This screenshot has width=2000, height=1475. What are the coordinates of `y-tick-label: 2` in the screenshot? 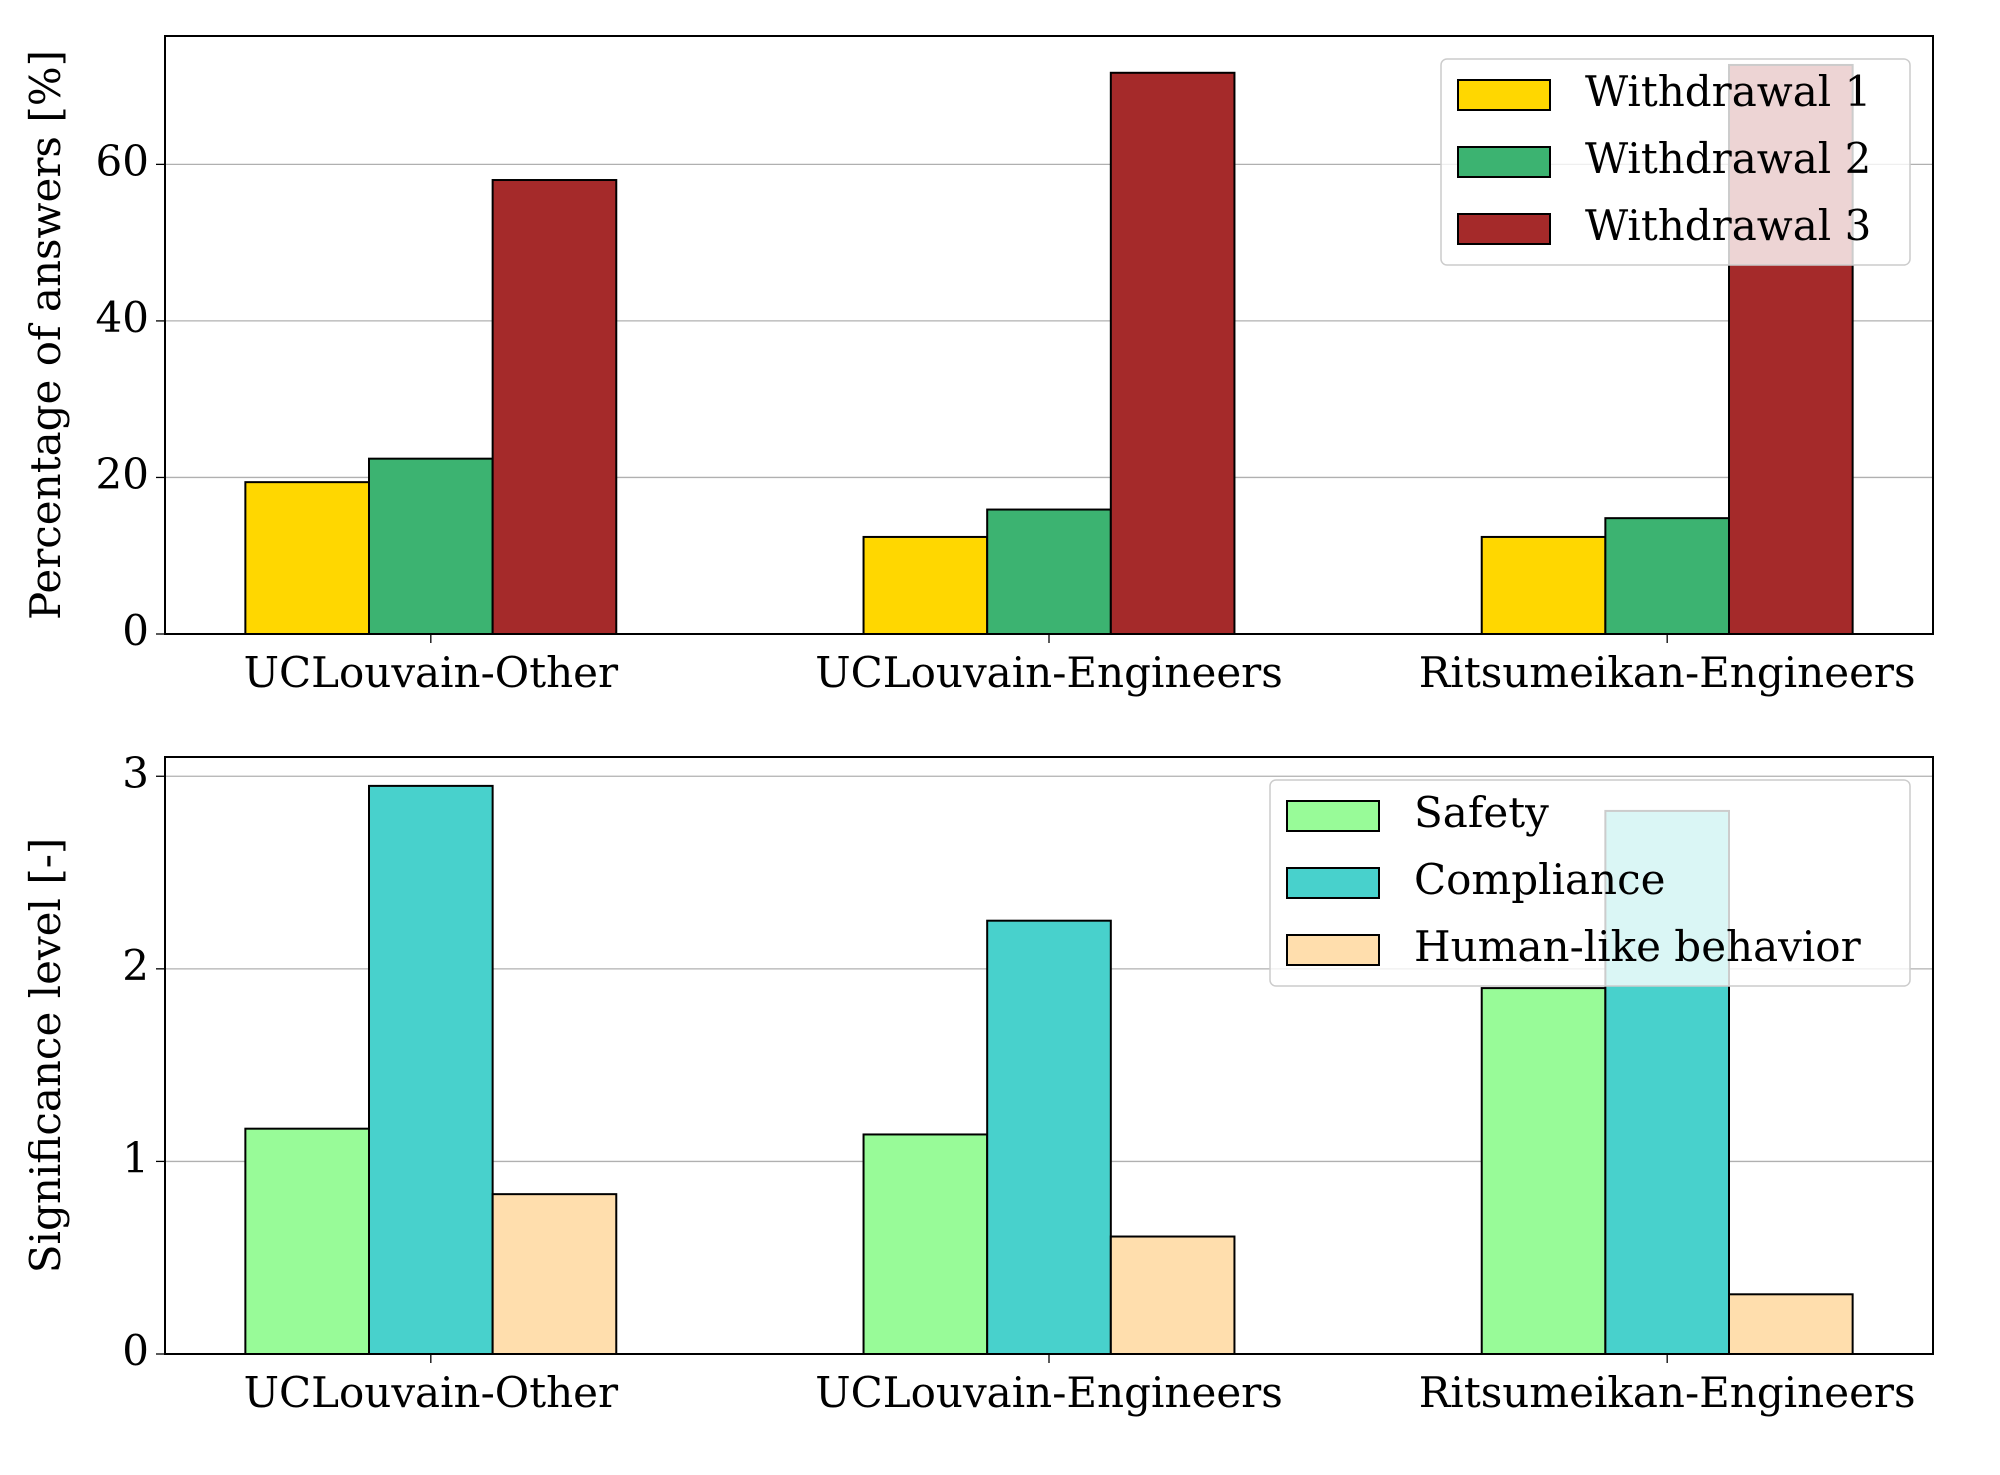 It's located at (135, 965).